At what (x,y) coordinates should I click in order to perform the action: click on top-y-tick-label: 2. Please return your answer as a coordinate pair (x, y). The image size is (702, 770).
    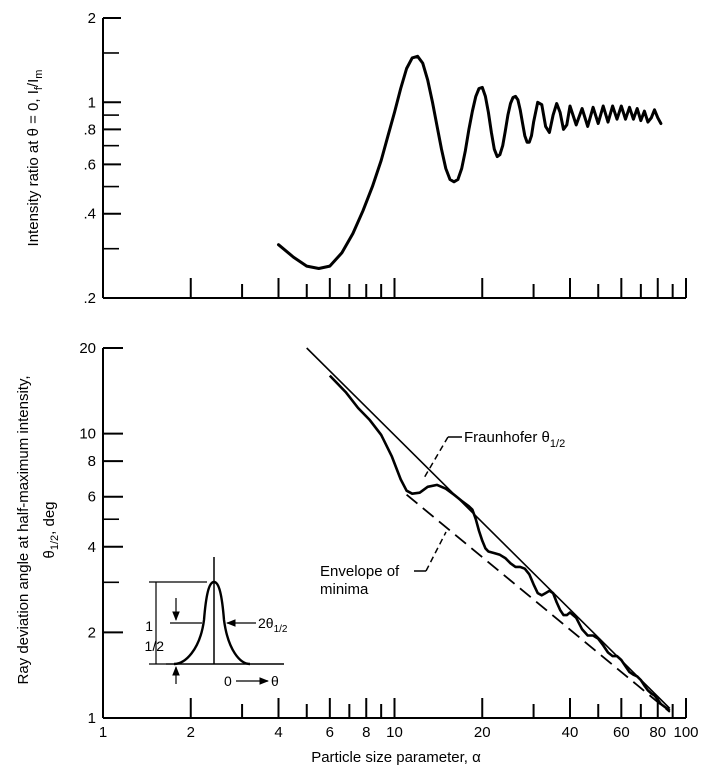
    Looking at the image, I should click on (92, 18).